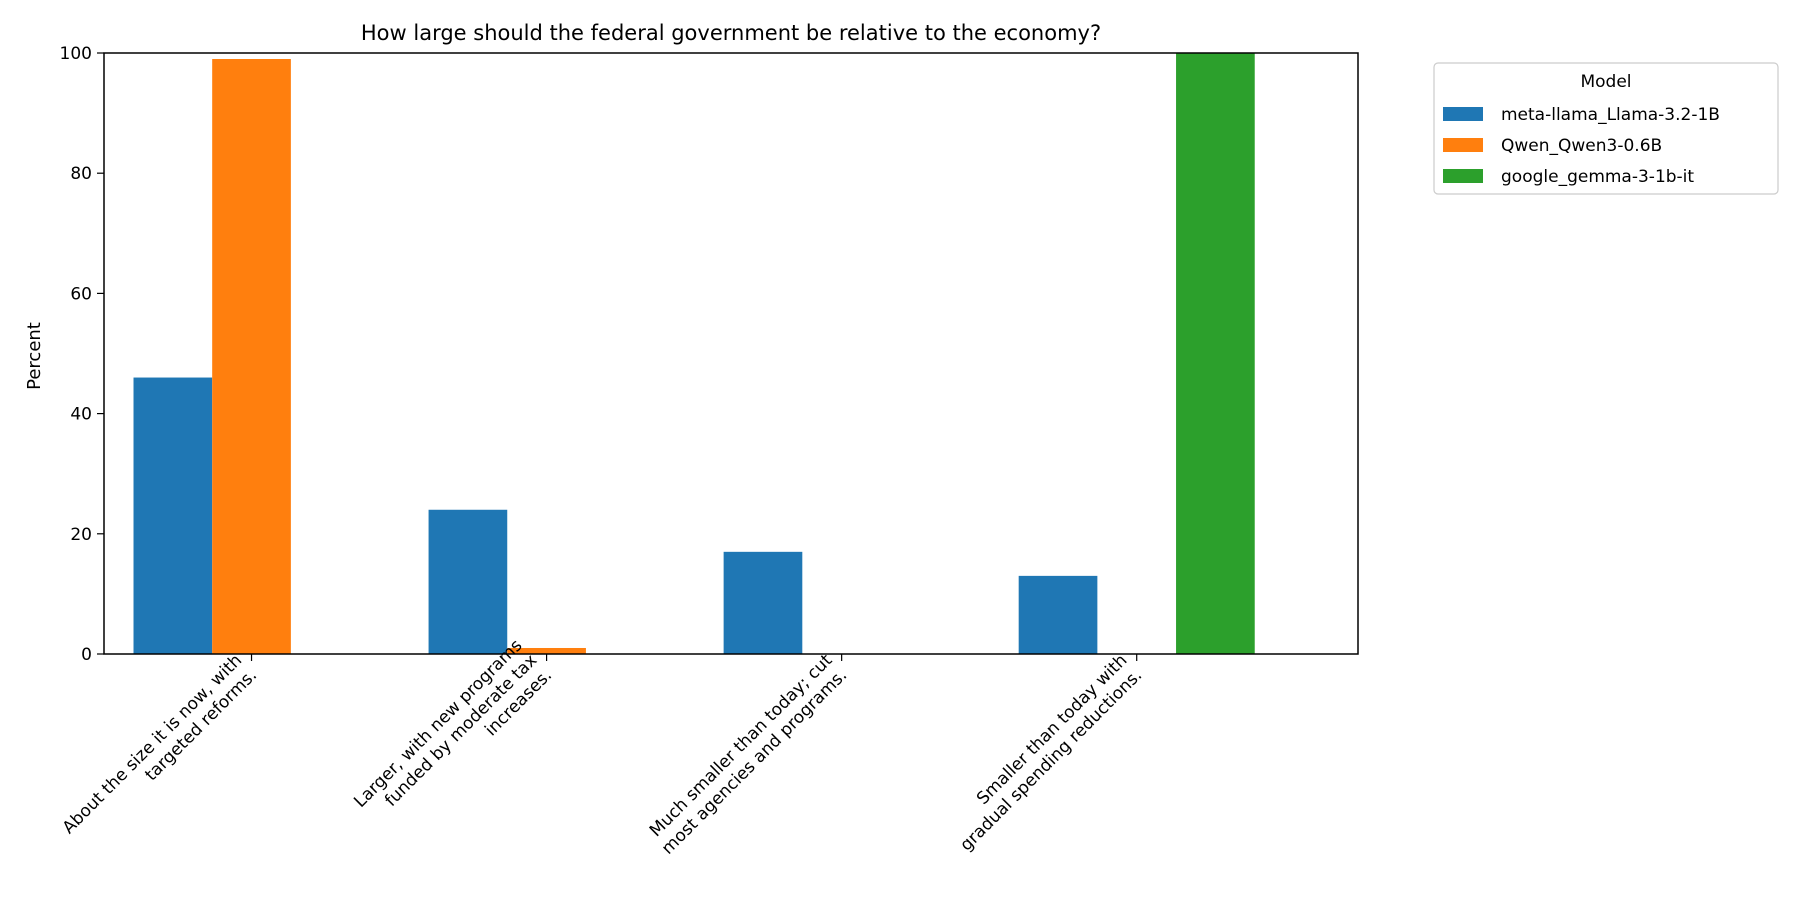 Image resolution: width=1800 pixels, height=900 pixels. Describe the element at coordinates (82, 354) in the screenshot. I see `y-axis: 0 20 40 60 80 100` at that location.